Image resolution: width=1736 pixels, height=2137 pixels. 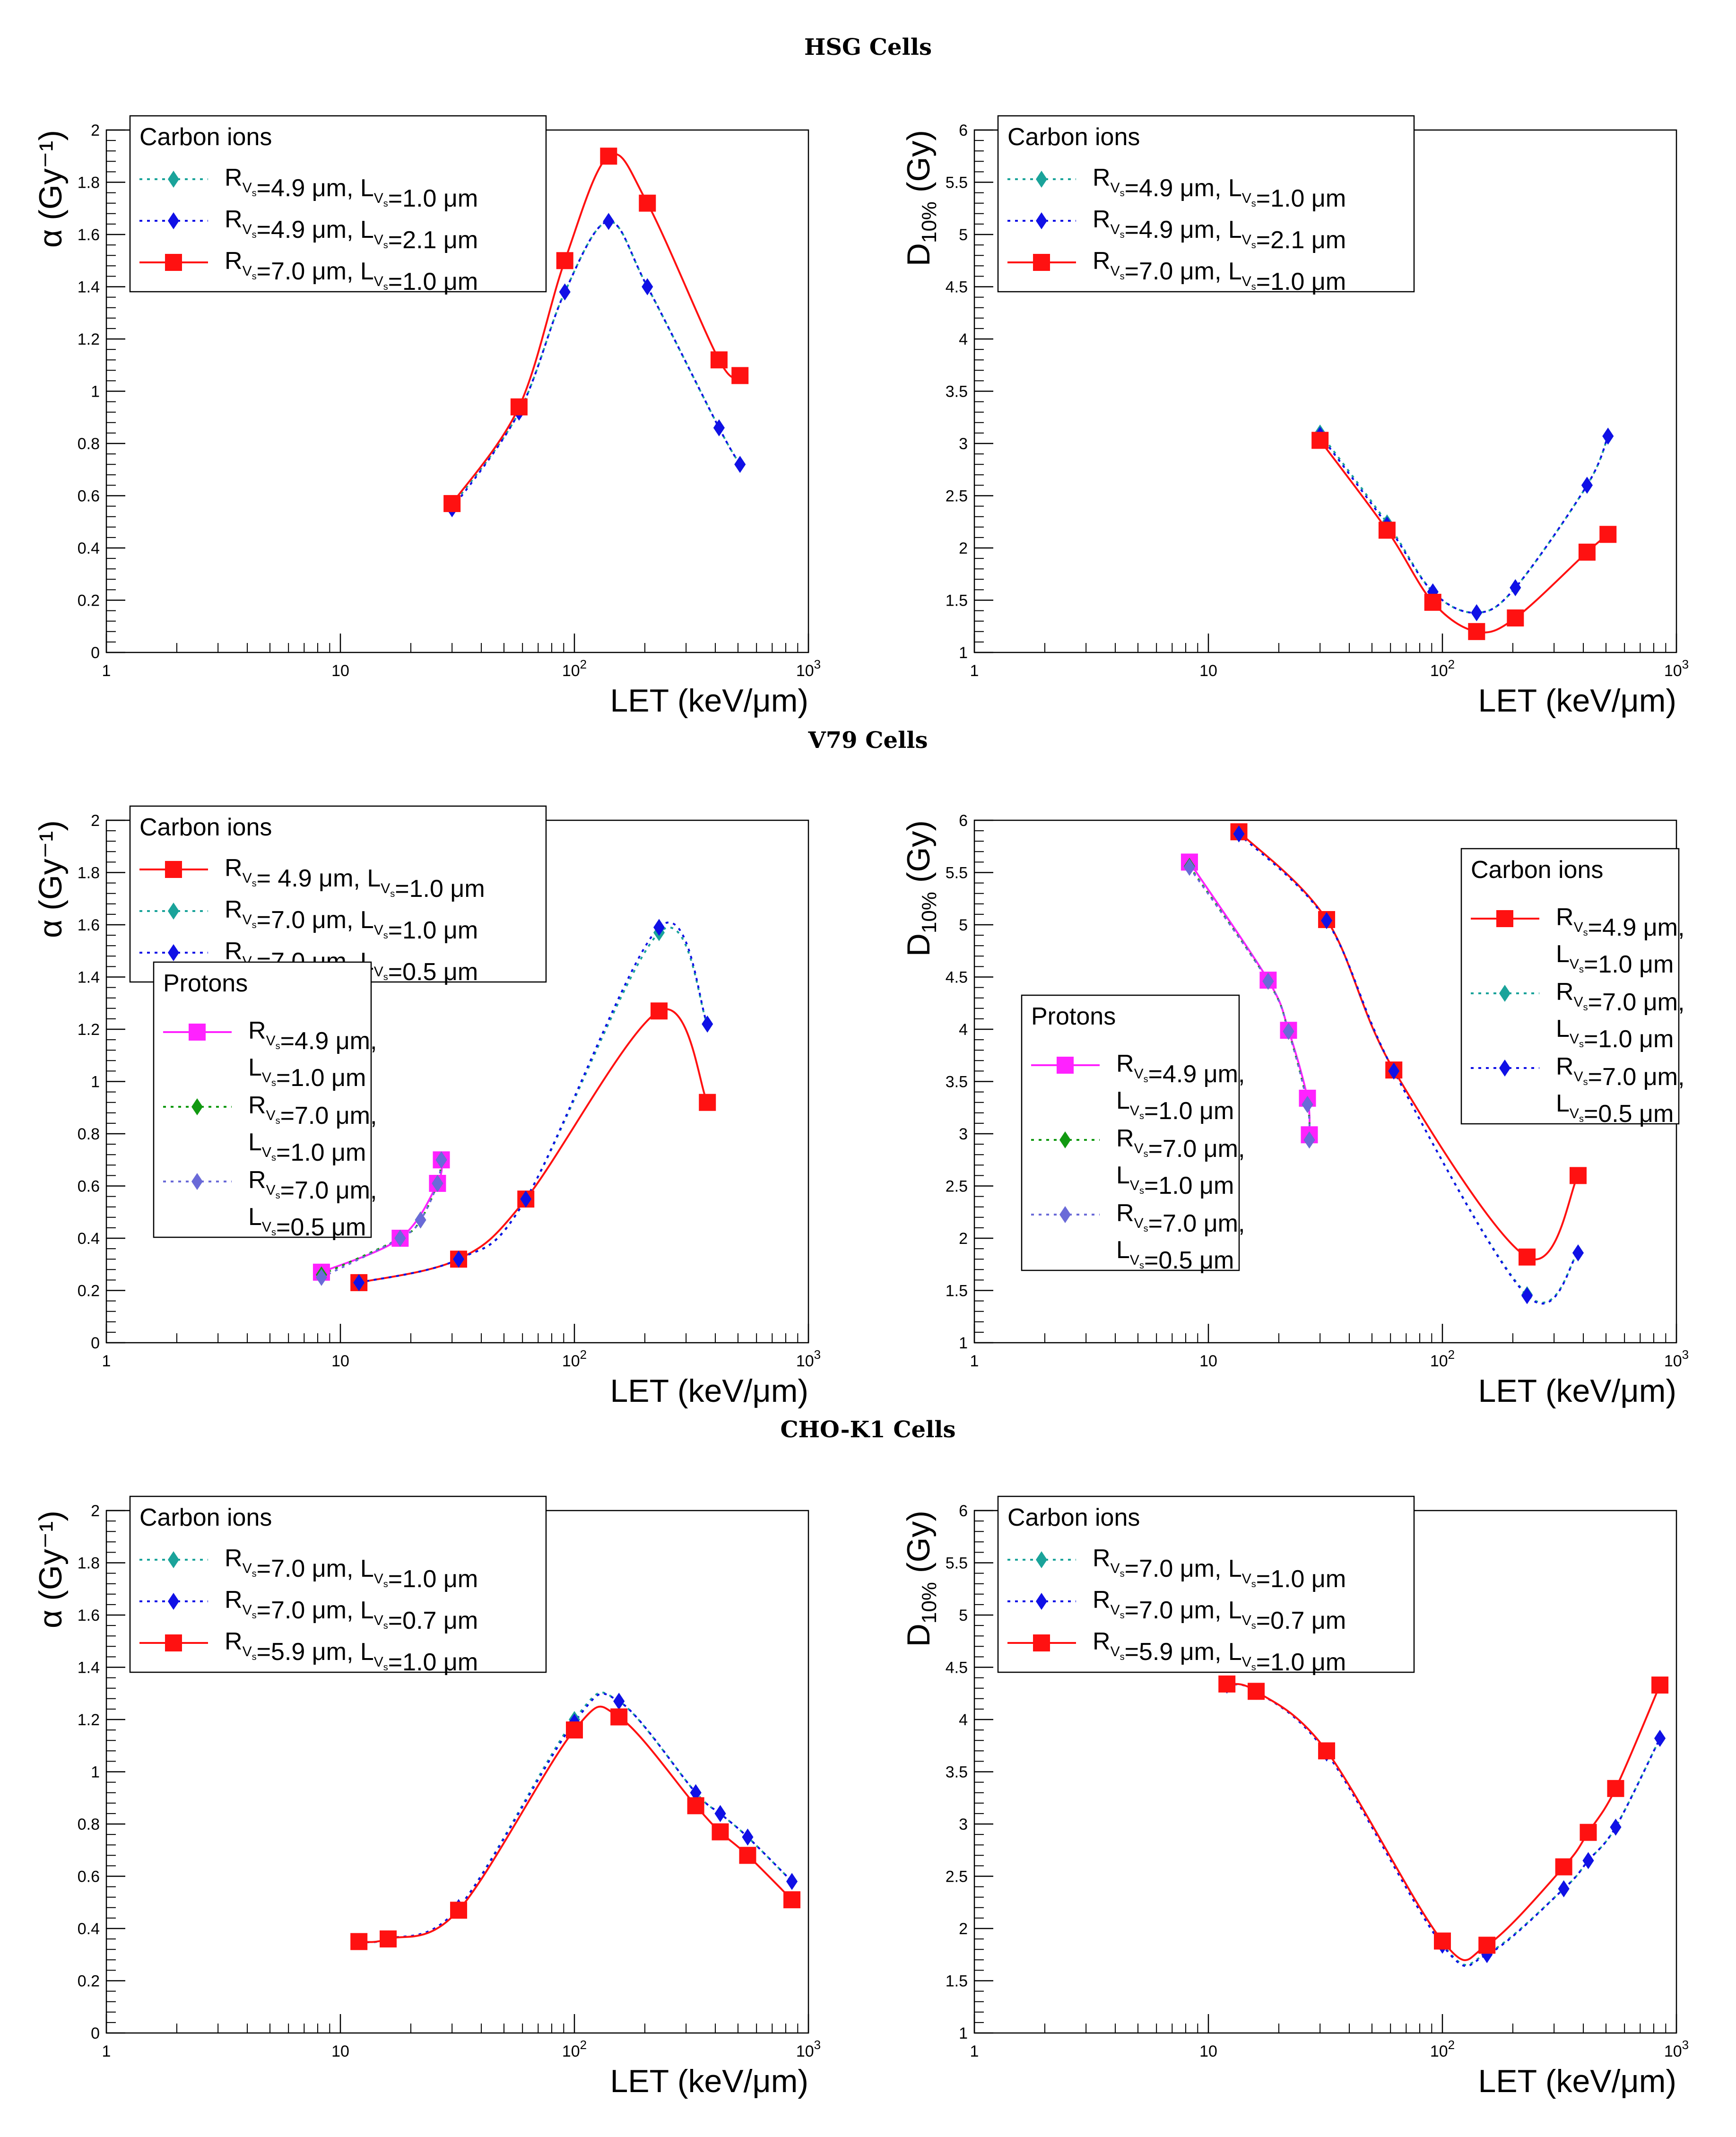 What do you see at coordinates (351, 188) in the screenshot?
I see `legend-entry-label: RVs=4.9 μm, LVs=1.0 μm` at bounding box center [351, 188].